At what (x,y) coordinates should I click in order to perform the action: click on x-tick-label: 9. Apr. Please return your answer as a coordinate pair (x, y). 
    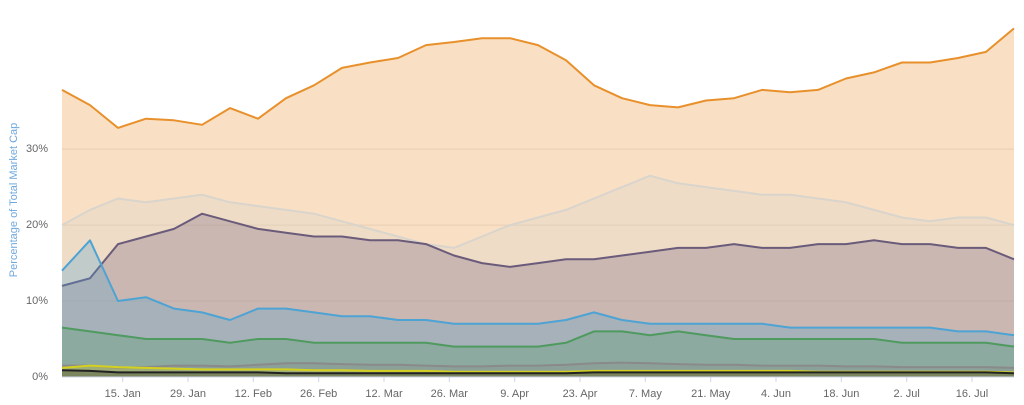
    Looking at the image, I should click on (514, 394).